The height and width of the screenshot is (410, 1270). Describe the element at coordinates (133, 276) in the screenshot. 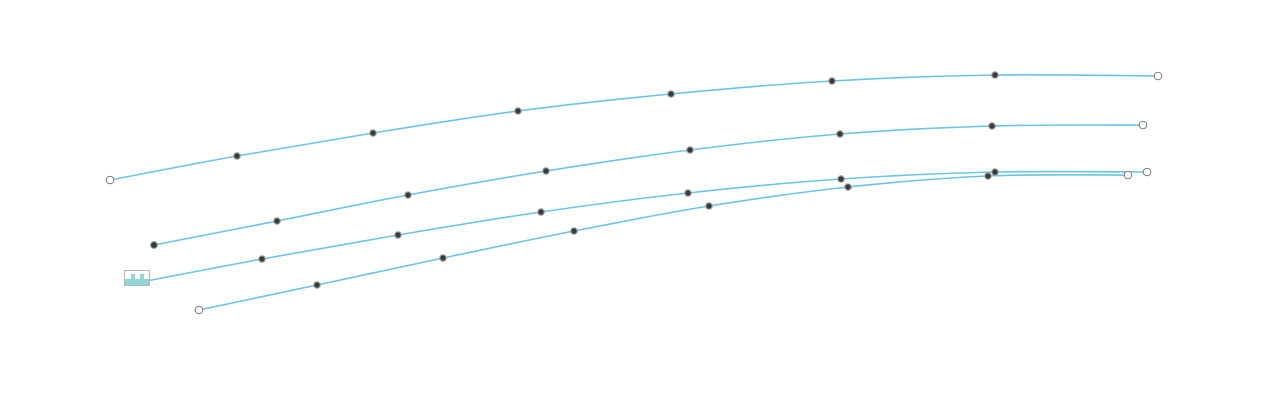

I see `handle-tick-left` at that location.